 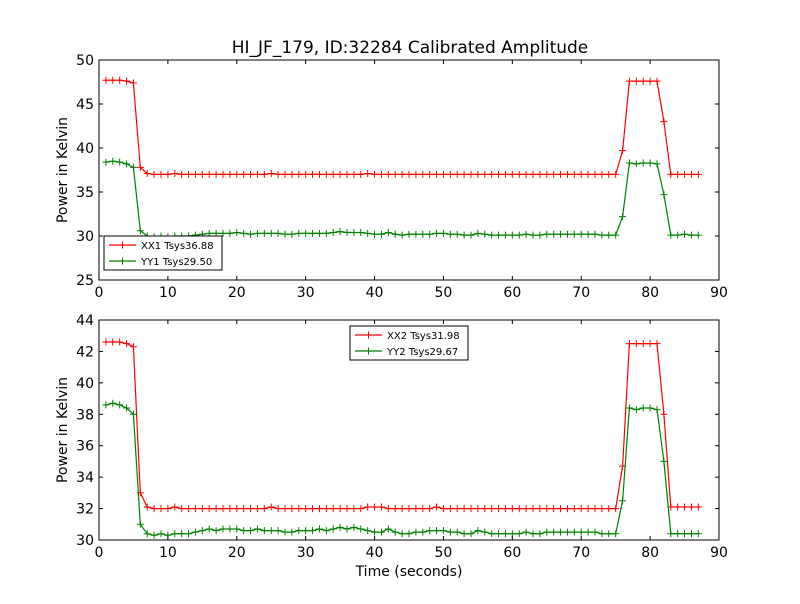 What do you see at coordinates (581, 553) in the screenshot?
I see `x-tick-label: 70` at bounding box center [581, 553].